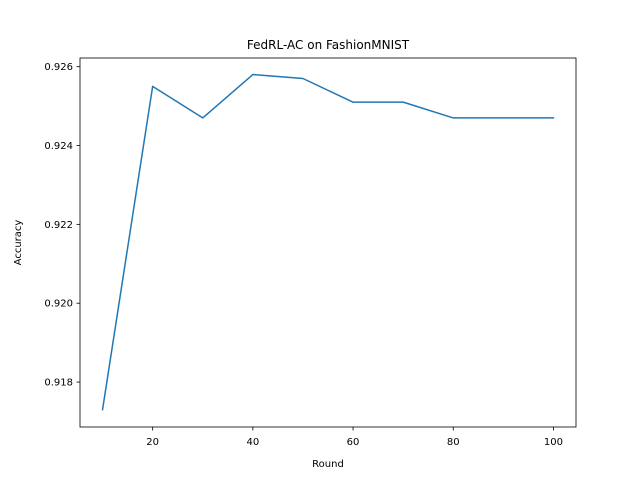 The width and height of the screenshot is (640, 480). I want to click on x-tick-label: 80, so click(453, 442).